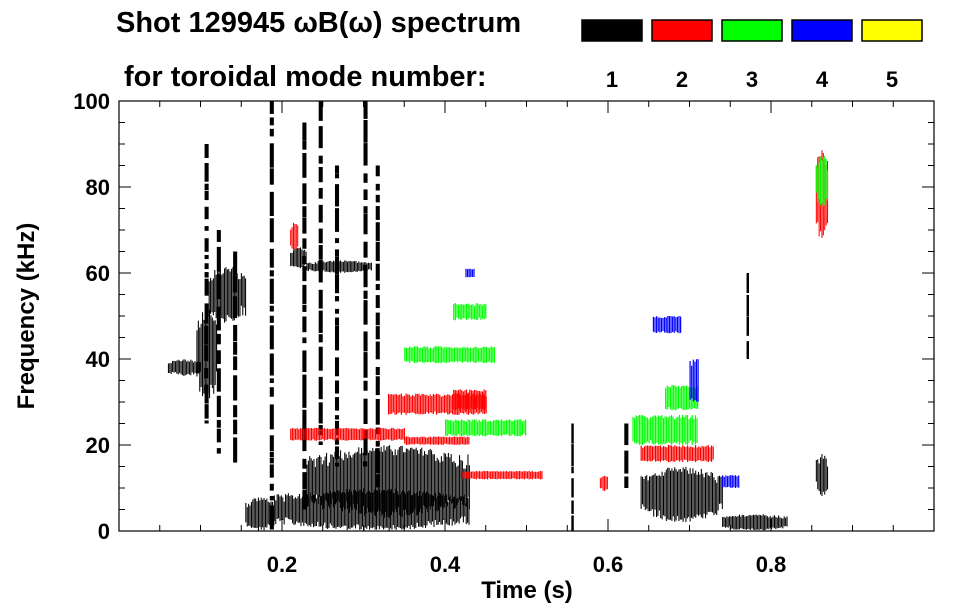 The height and width of the screenshot is (615, 963). What do you see at coordinates (318, 23) in the screenshot?
I see `chart-title-line1: Shot 129945 ωB(ω) spectrum` at bounding box center [318, 23].